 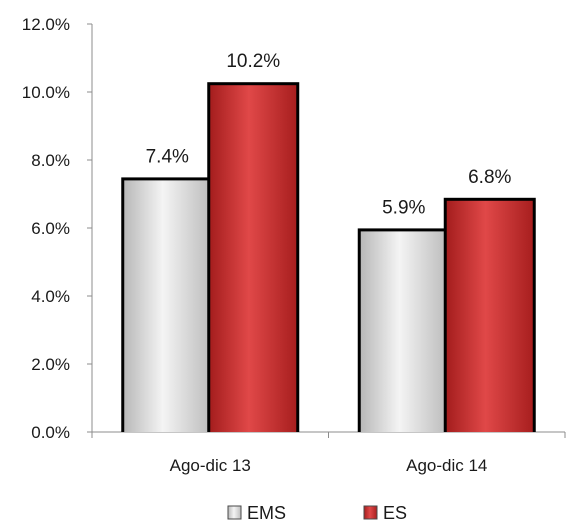 What do you see at coordinates (210, 465) in the screenshot?
I see `x-category-label: Ago-dic 13` at bounding box center [210, 465].